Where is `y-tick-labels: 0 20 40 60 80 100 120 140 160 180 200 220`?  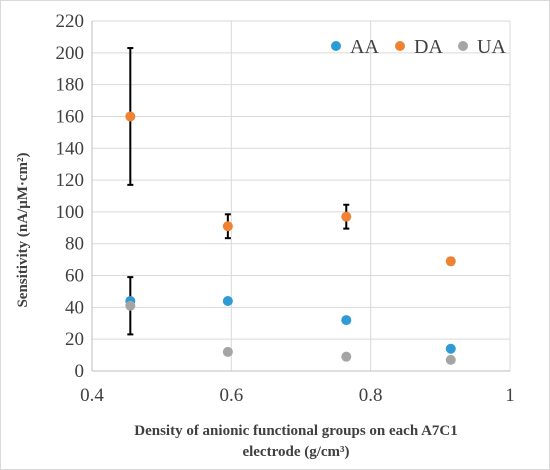 y-tick-labels: 0 20 40 60 80 100 120 140 160 180 200 220 is located at coordinates (70, 196).